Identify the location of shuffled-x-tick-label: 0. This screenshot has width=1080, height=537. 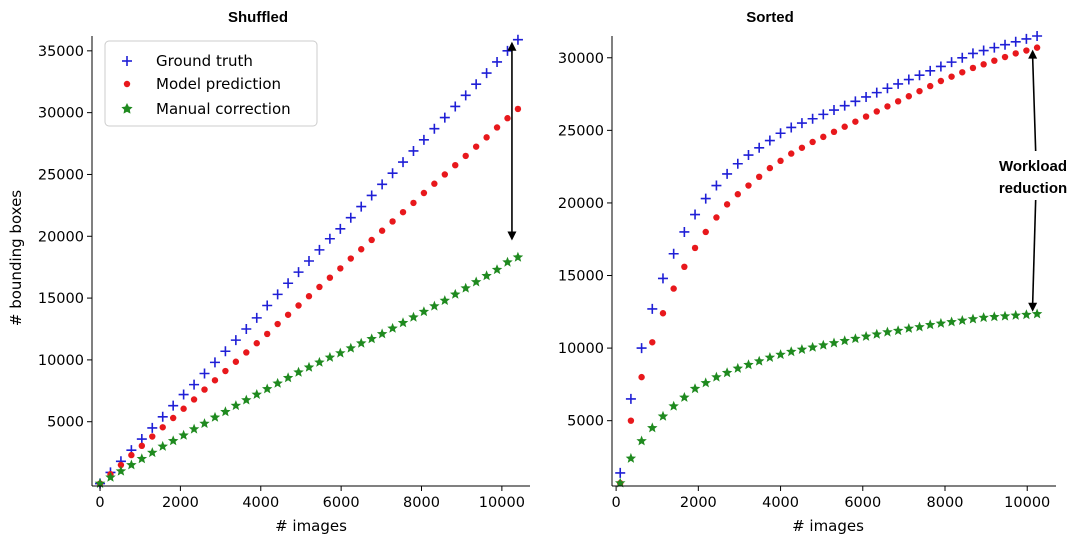
(99, 503).